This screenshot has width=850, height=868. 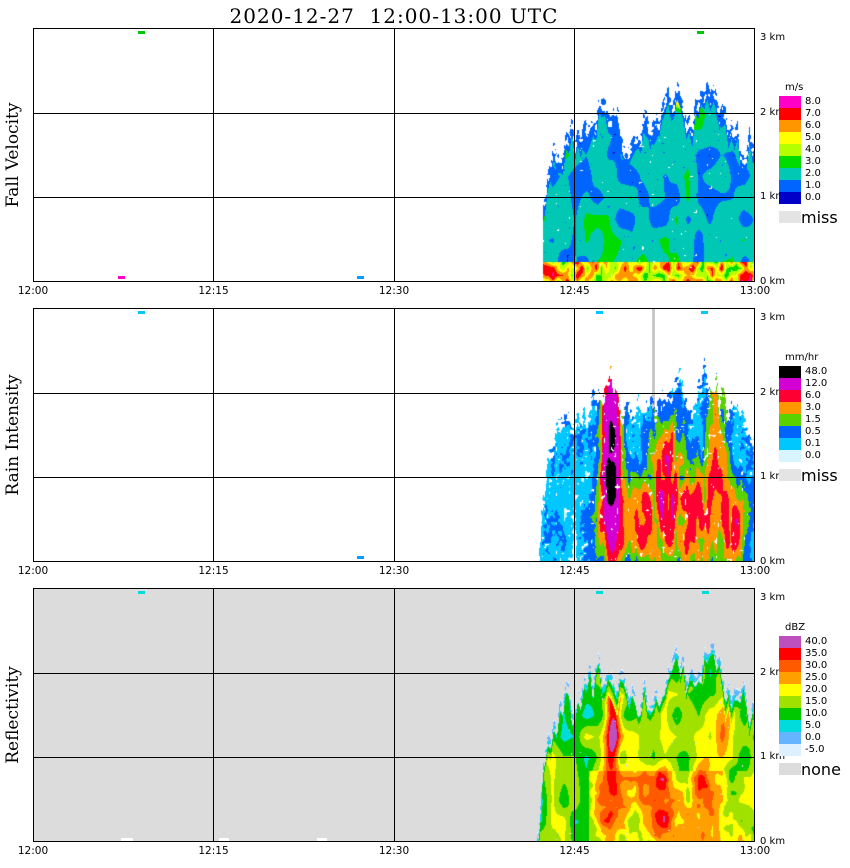 What do you see at coordinates (816, 689) in the screenshot?
I see `legend-value-label: 20.0` at bounding box center [816, 689].